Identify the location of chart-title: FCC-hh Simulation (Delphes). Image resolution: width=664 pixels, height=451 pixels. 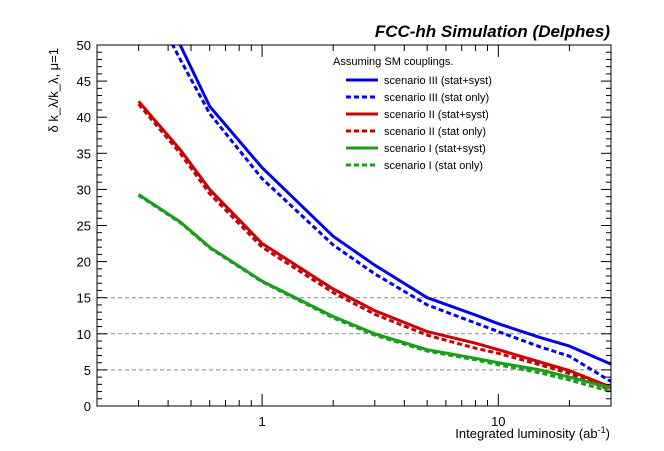
(493, 31).